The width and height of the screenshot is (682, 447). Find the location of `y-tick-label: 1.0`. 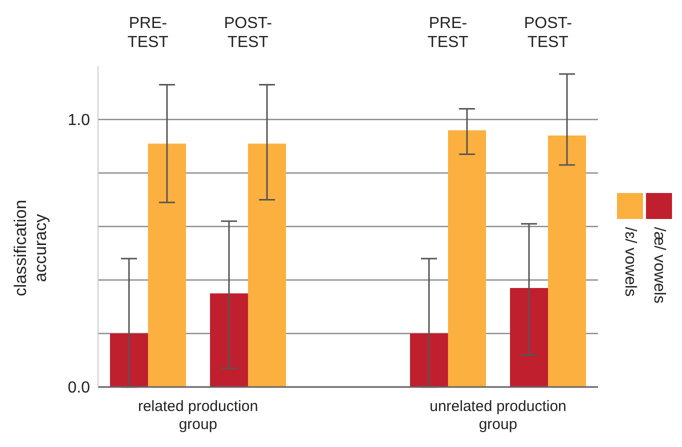

y-tick-label: 1.0 is located at coordinates (79, 121).